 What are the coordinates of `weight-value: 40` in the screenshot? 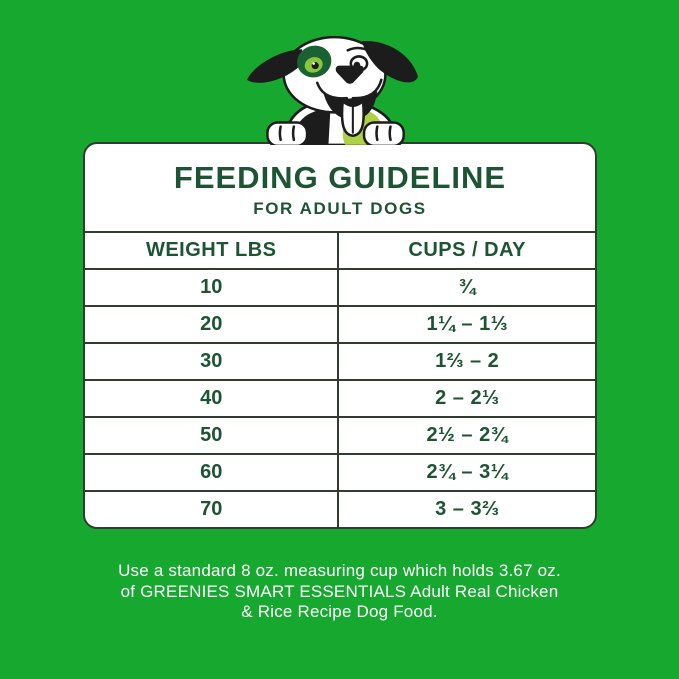 It's located at (211, 397).